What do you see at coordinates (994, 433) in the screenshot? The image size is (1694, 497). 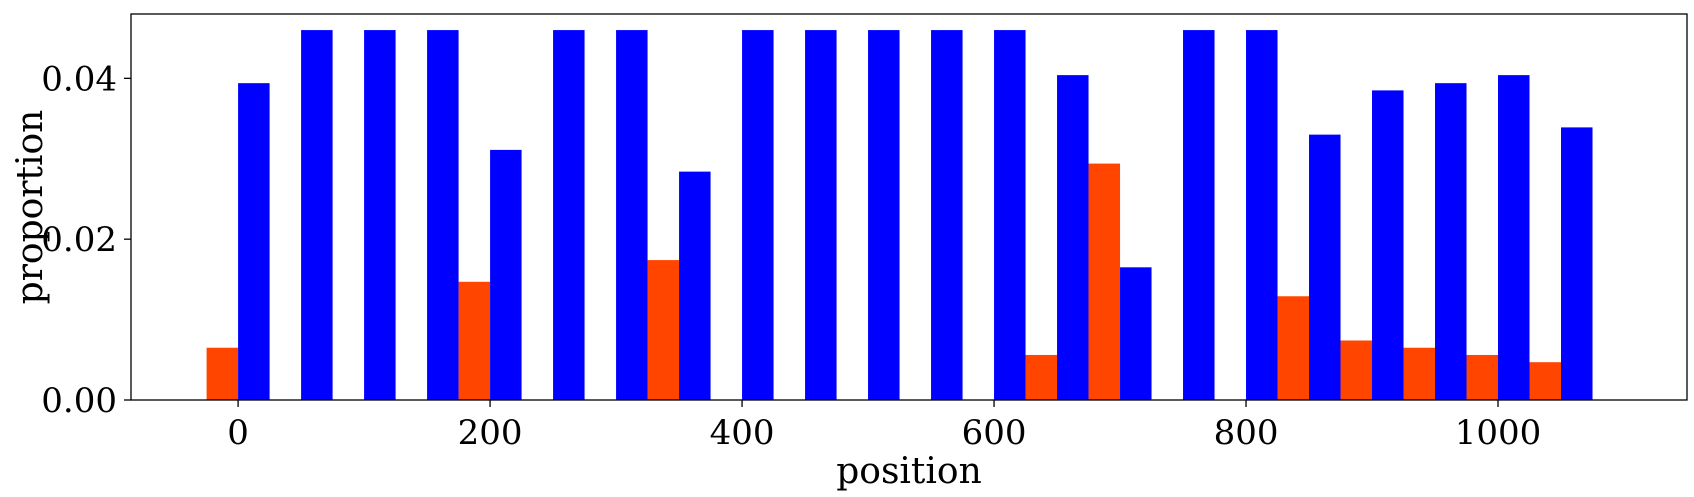 I see `x-tick-label-600: 600` at bounding box center [994, 433].